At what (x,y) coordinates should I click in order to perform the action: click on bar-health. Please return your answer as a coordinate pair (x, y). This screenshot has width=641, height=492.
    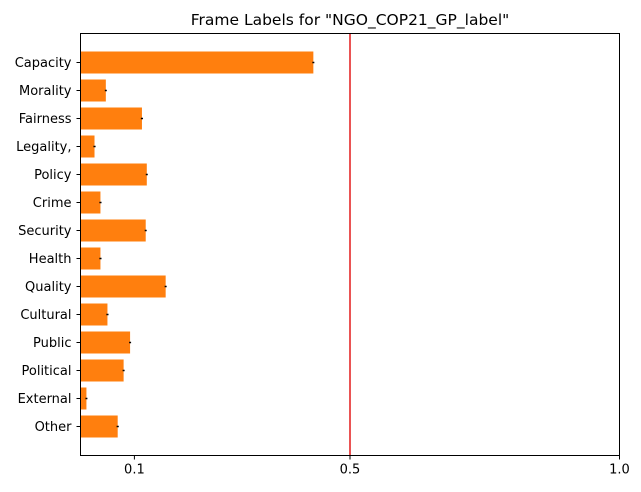
    Looking at the image, I should click on (90, 258).